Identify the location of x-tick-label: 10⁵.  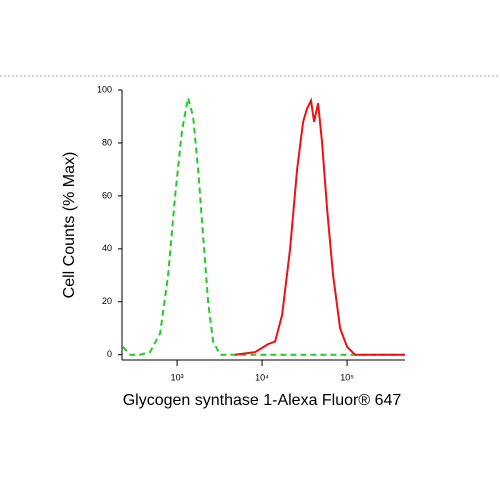
(347, 377).